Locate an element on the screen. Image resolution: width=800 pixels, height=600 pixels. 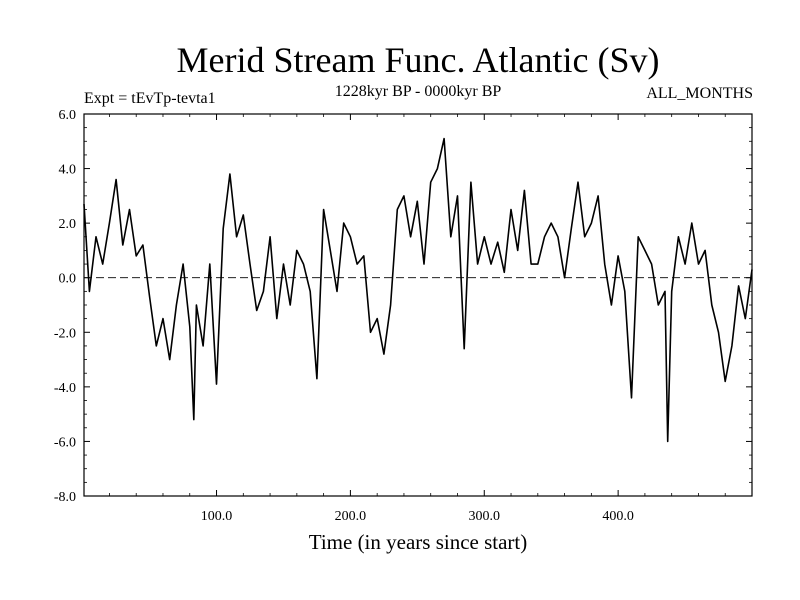
y-tick-label: -2.0 is located at coordinates (65, 333).